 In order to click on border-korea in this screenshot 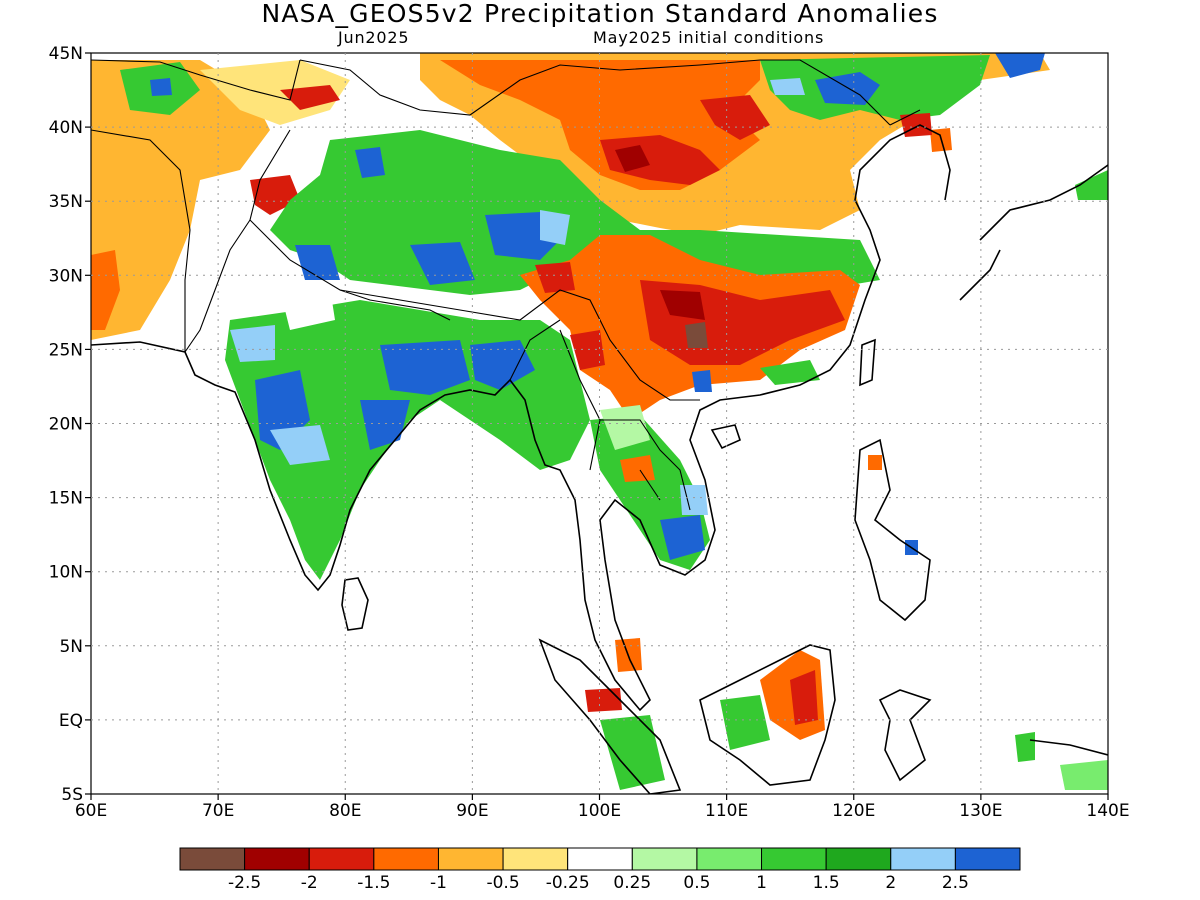, I will do `click(905, 117)`.